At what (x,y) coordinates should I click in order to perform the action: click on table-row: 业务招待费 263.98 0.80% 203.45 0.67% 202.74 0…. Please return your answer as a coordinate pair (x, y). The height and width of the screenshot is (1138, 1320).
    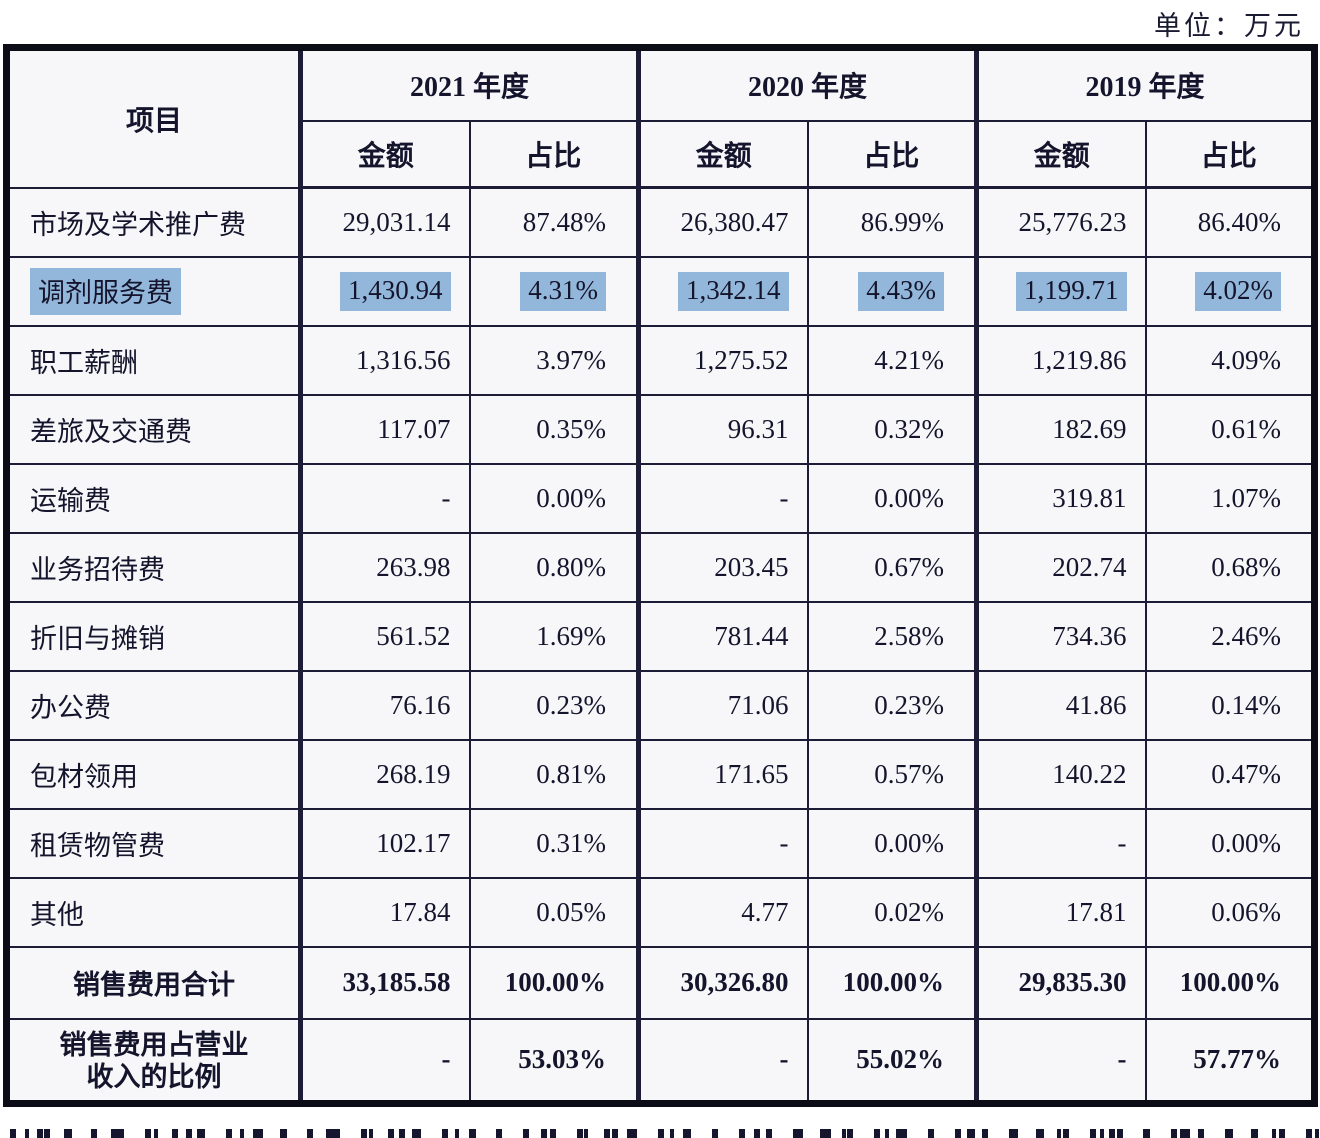
    Looking at the image, I should click on (660, 567).